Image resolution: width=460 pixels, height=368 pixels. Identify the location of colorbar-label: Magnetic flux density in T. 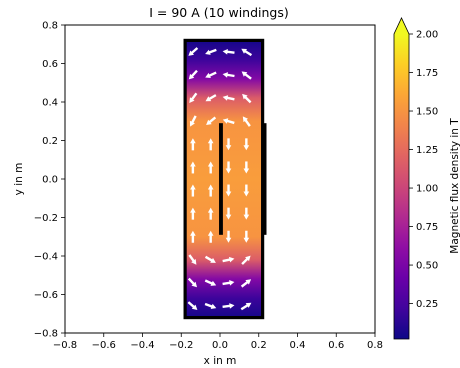
(454, 186).